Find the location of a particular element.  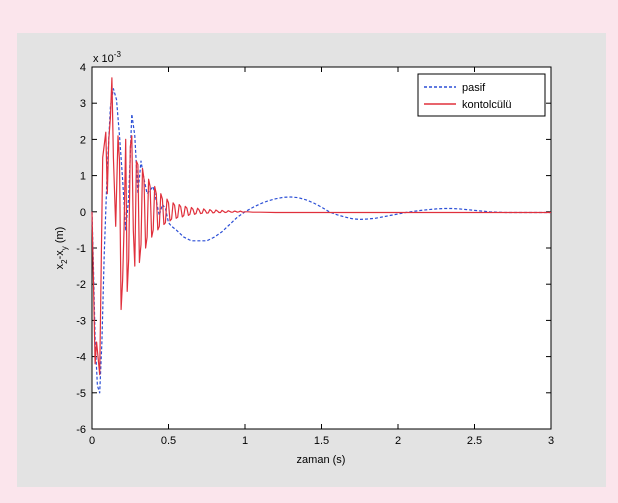

y-axis-title: x2-xy (m) is located at coordinates (61, 248).